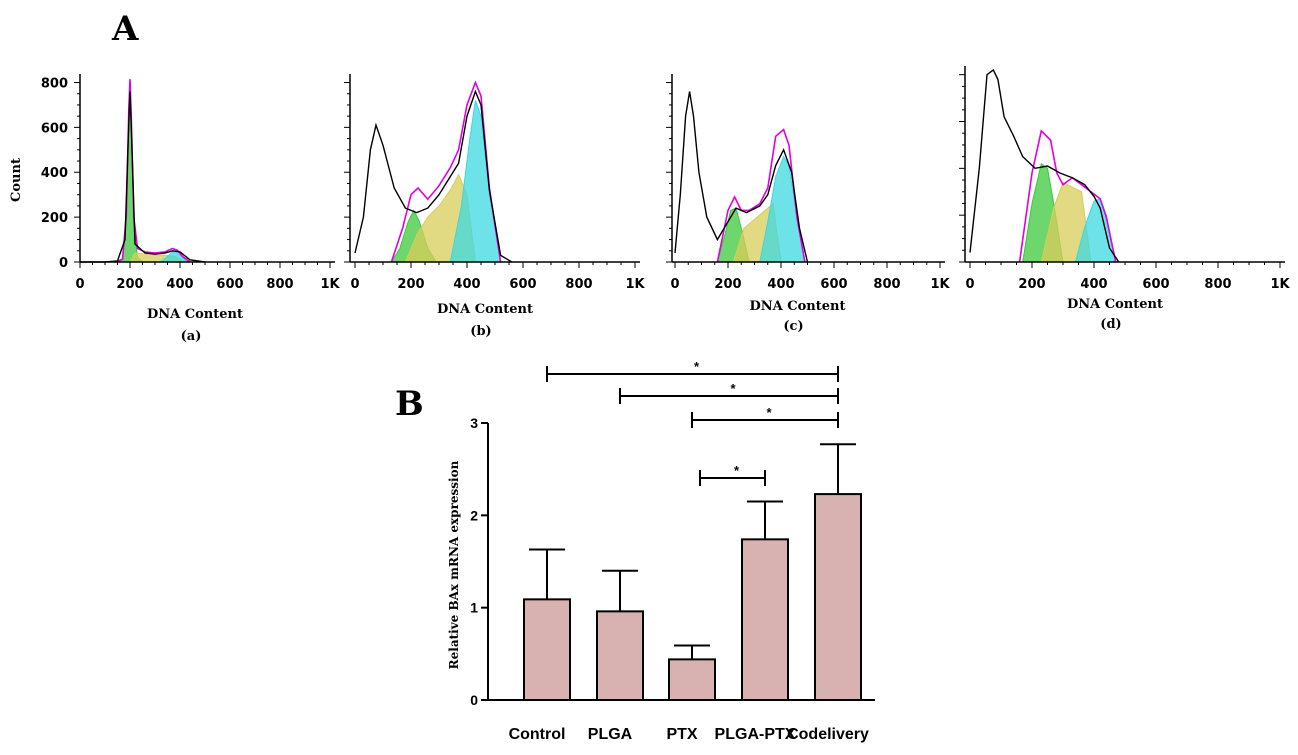  Describe the element at coordinates (1110, 324) in the screenshot. I see `panel-label: (d)` at that location.